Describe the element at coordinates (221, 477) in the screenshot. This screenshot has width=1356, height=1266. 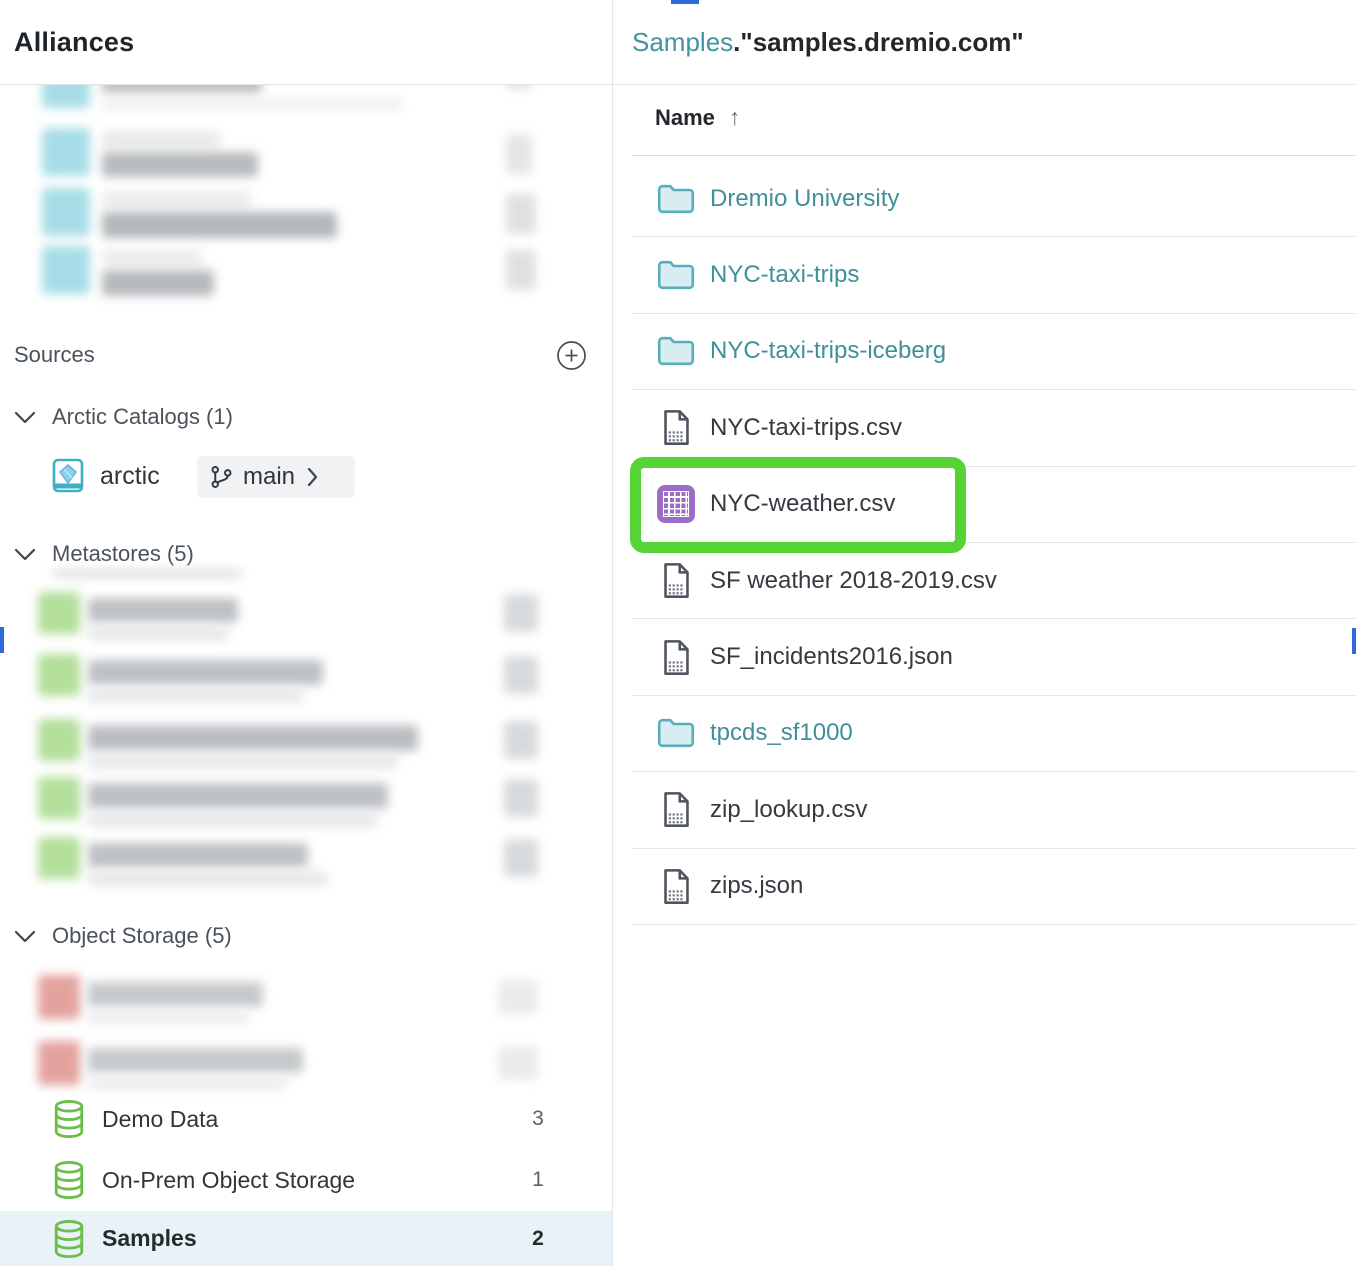
I see `git-branch-icon` at that location.